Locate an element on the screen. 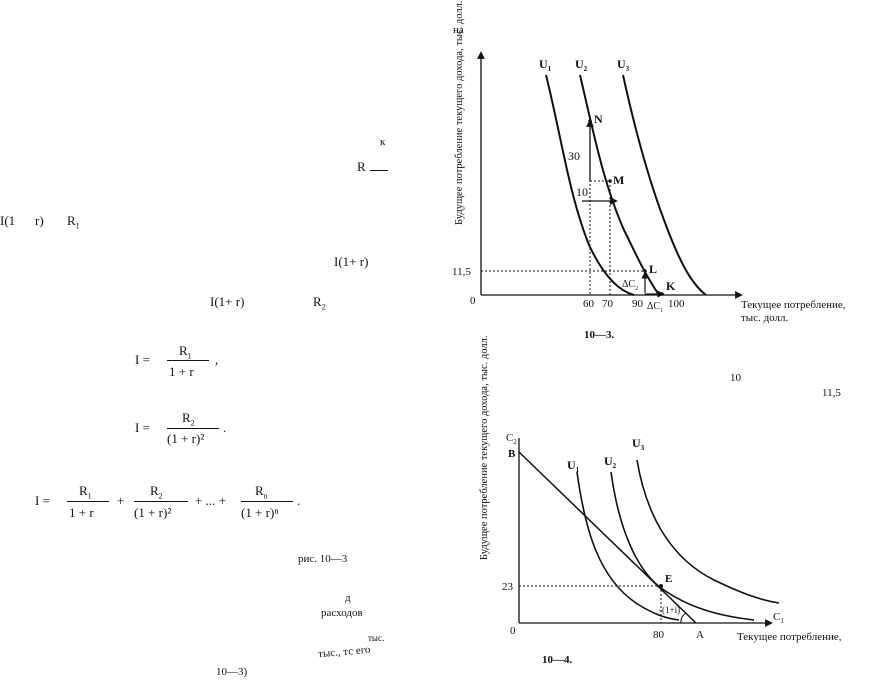 The height and width of the screenshot is (680, 879). x-axis-label-2: тыс. долл. is located at coordinates (765, 318).